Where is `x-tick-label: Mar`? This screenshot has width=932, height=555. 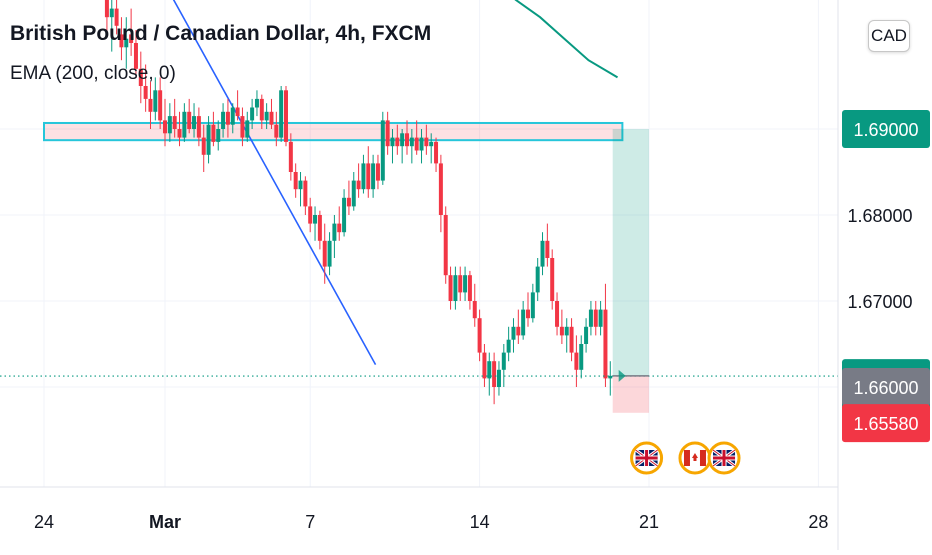 x-tick-label: Mar is located at coordinates (165, 522).